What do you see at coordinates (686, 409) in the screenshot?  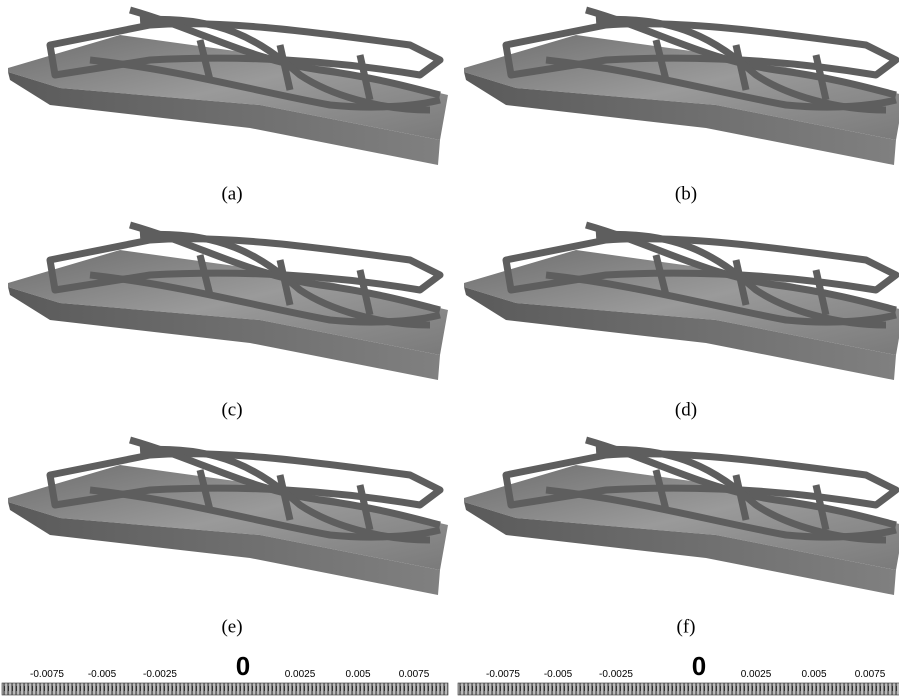 I see `caption: (d)` at bounding box center [686, 409].